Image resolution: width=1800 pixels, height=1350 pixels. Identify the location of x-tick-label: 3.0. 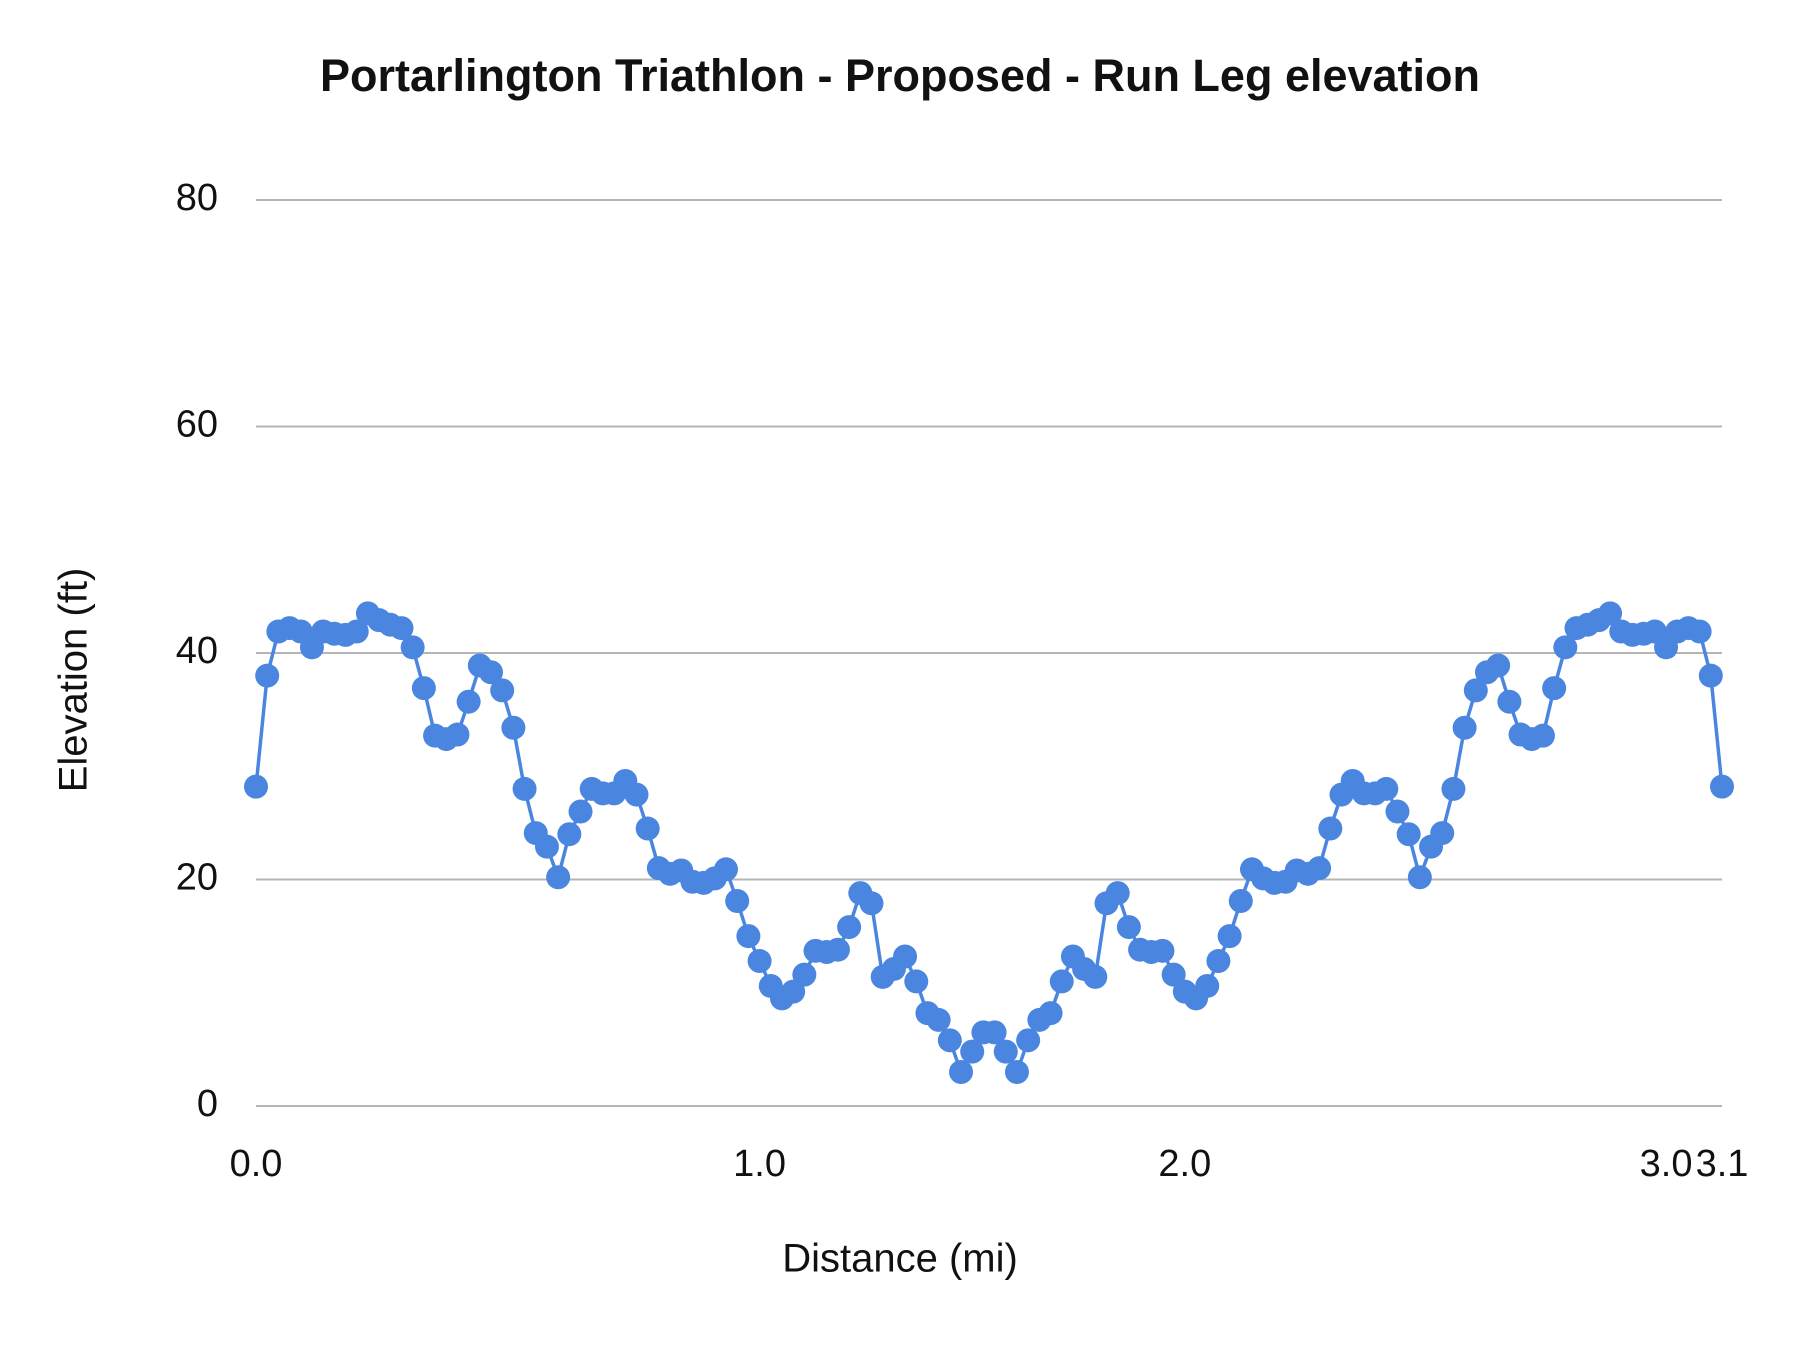
(1666, 1164).